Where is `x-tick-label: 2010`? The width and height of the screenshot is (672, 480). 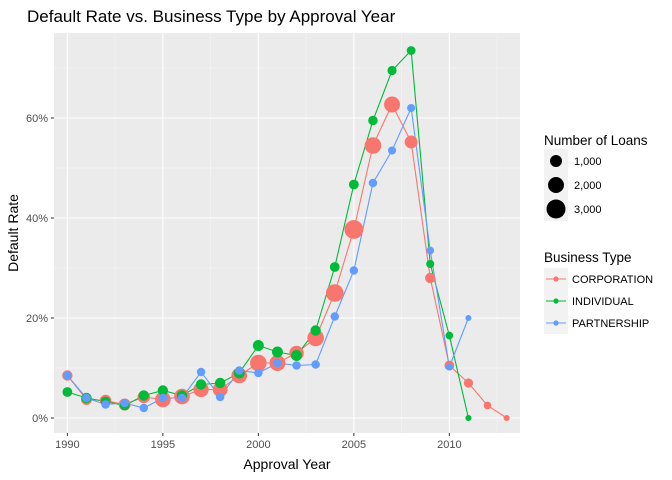 x-tick-label: 2010 is located at coordinates (449, 445).